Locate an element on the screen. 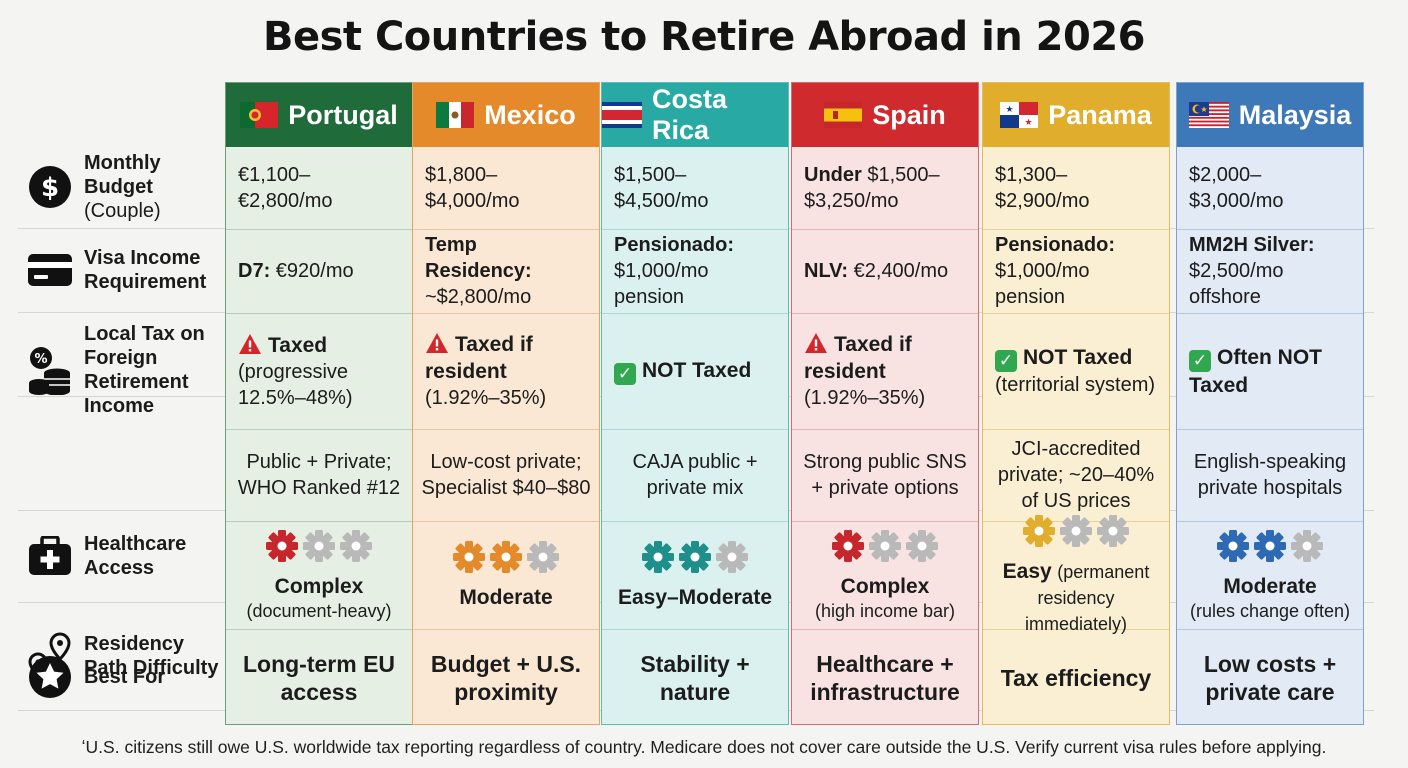 This screenshot has height=768, width=1408. column-header: Costa Rica is located at coordinates (695, 115).